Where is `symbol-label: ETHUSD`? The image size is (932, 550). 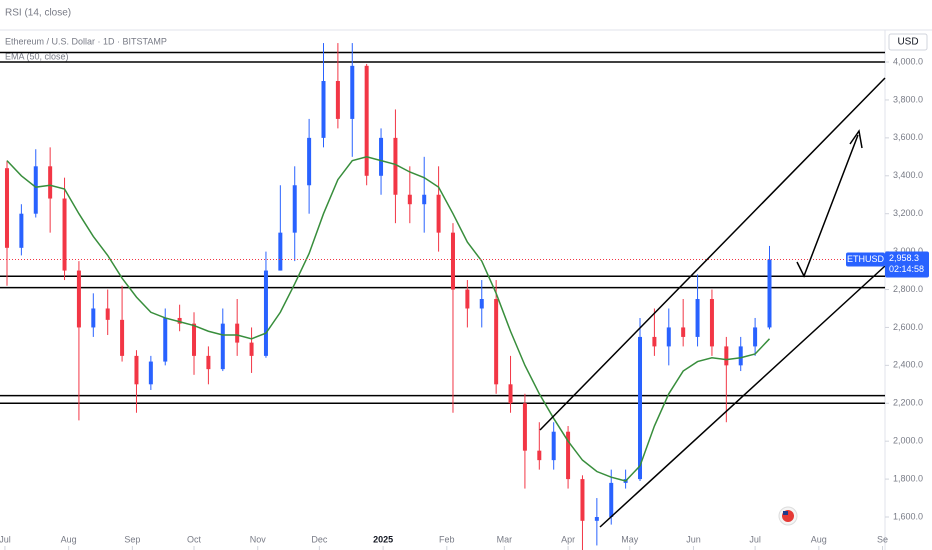 symbol-label: ETHUSD is located at coordinates (866, 259).